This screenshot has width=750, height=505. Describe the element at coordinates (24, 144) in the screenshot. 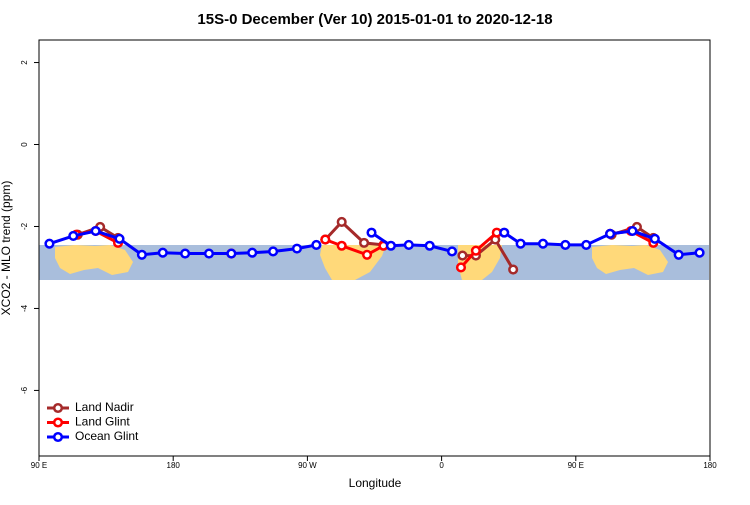

I see `y-tick-label: 0` at that location.